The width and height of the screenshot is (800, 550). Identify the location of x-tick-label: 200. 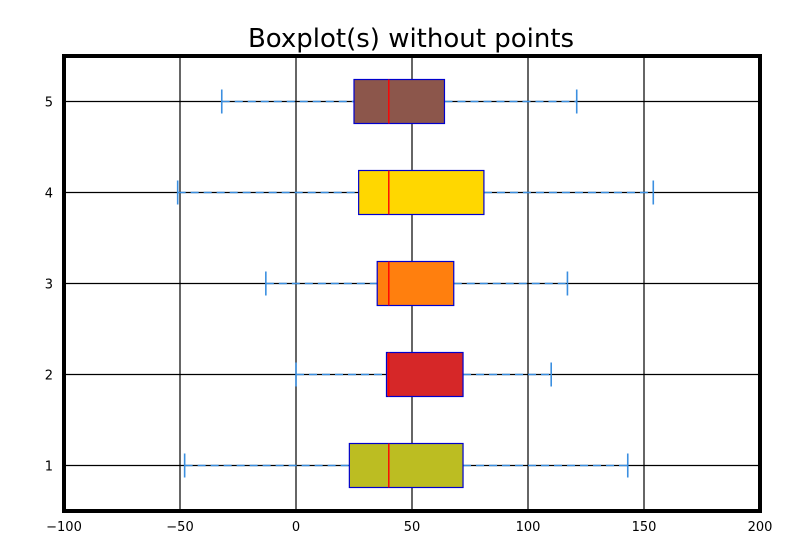
(760, 527).